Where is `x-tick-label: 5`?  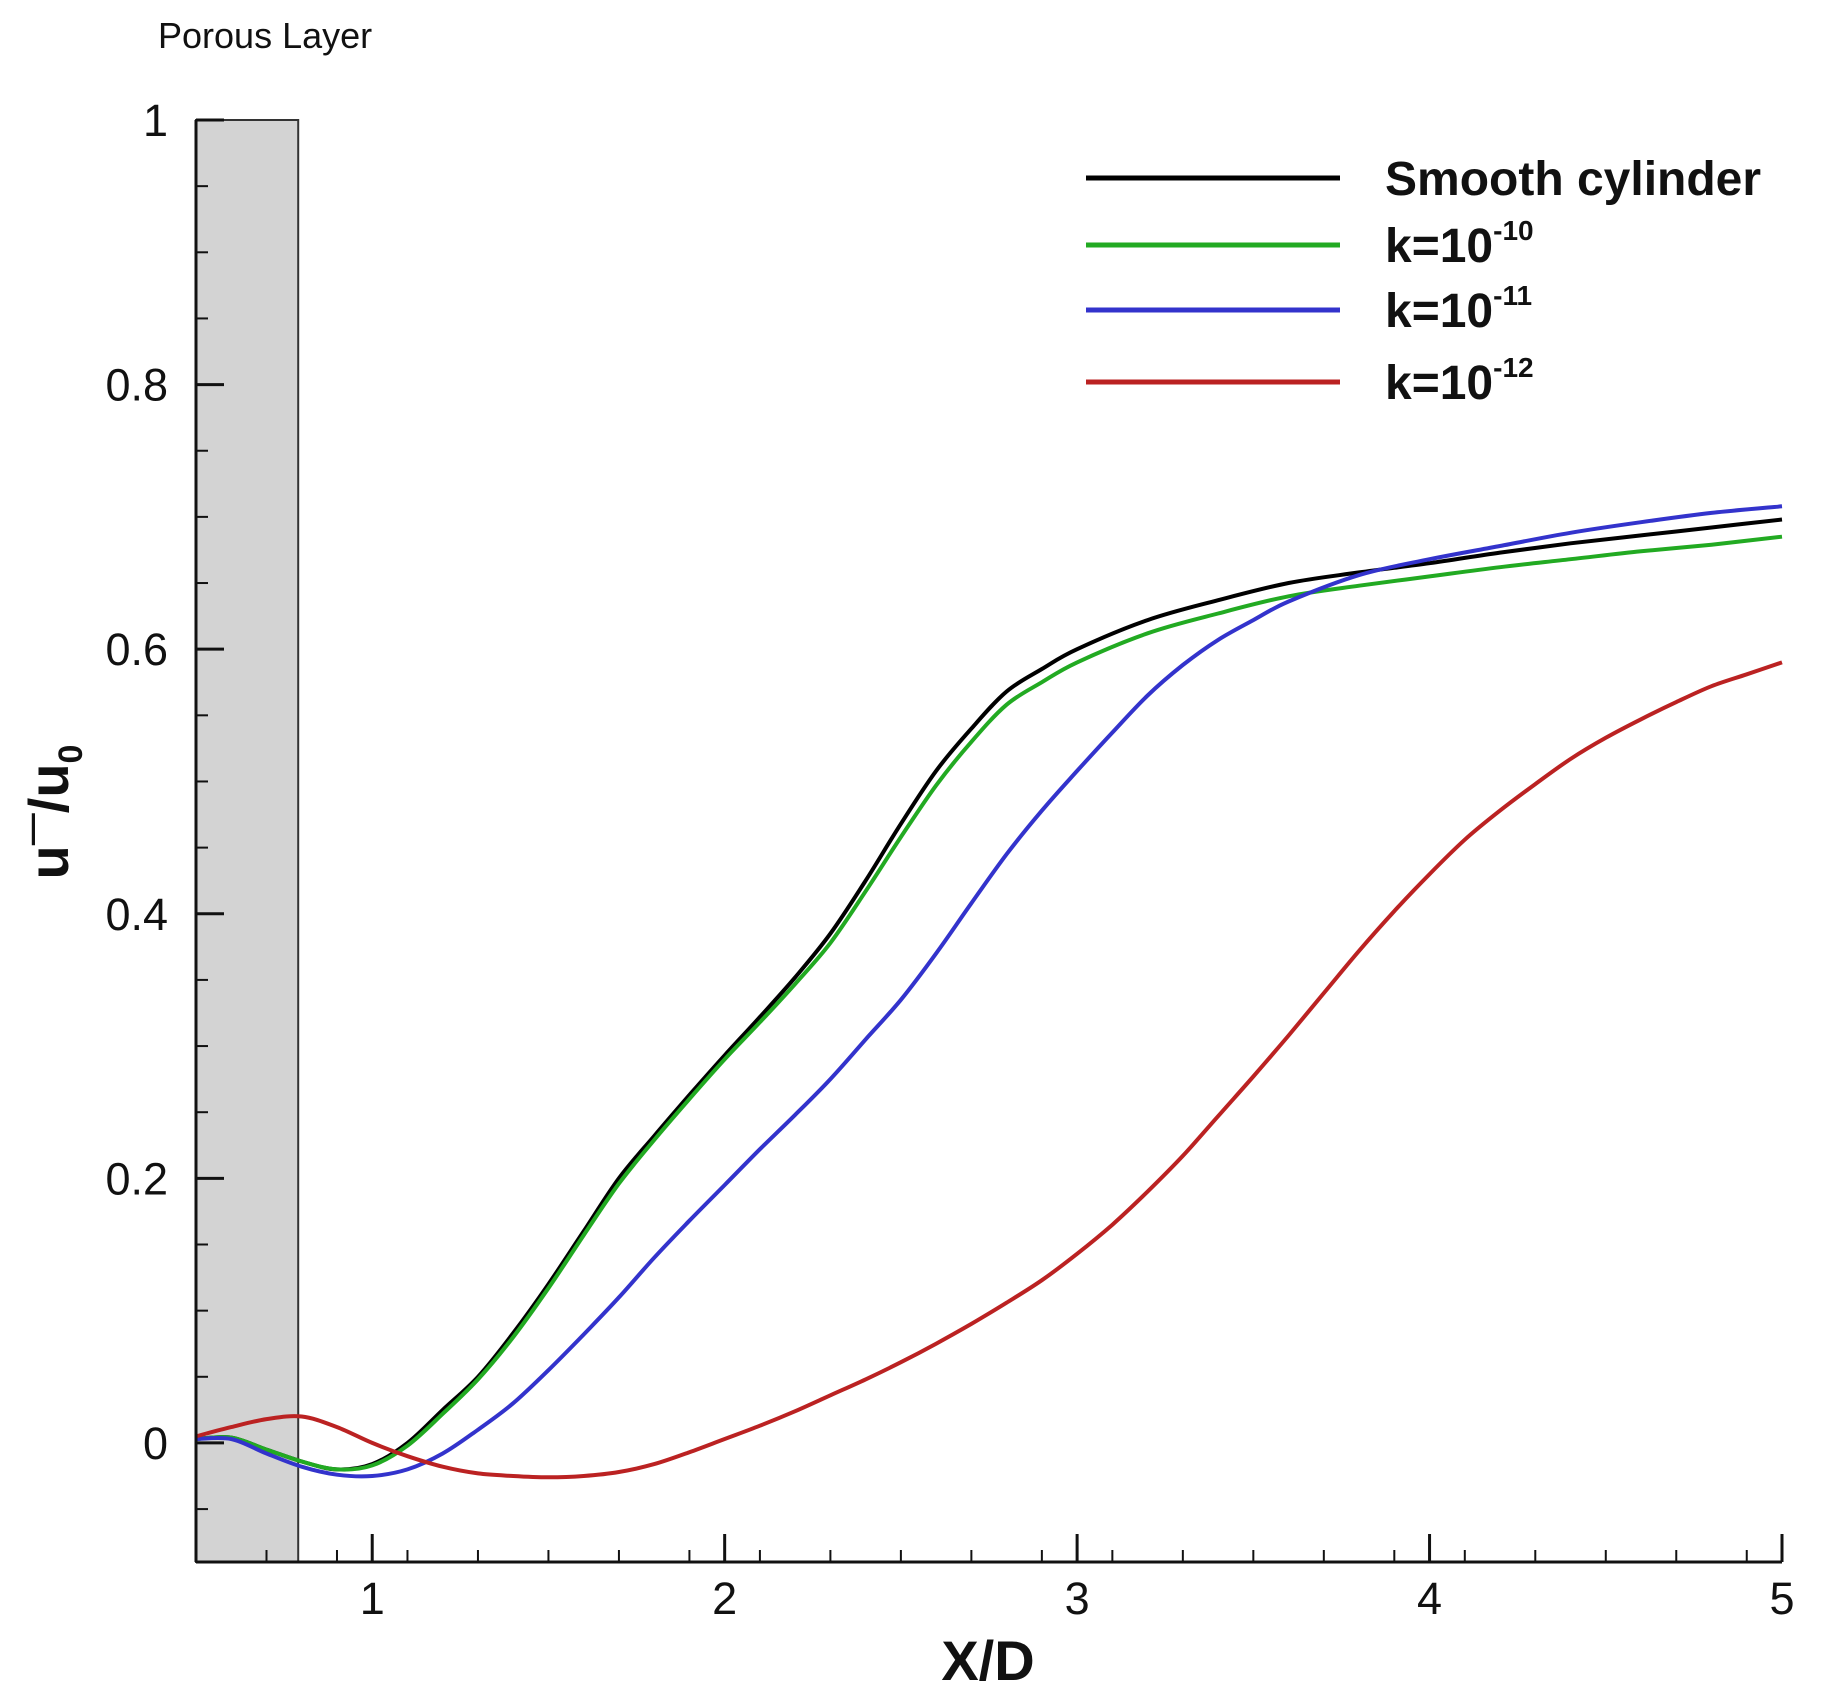
x-tick-label: 5 is located at coordinates (1781, 1598).